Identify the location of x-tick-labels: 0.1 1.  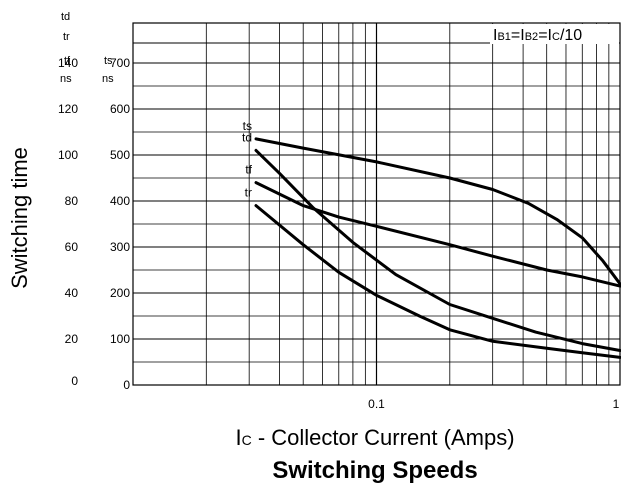
(494, 404).